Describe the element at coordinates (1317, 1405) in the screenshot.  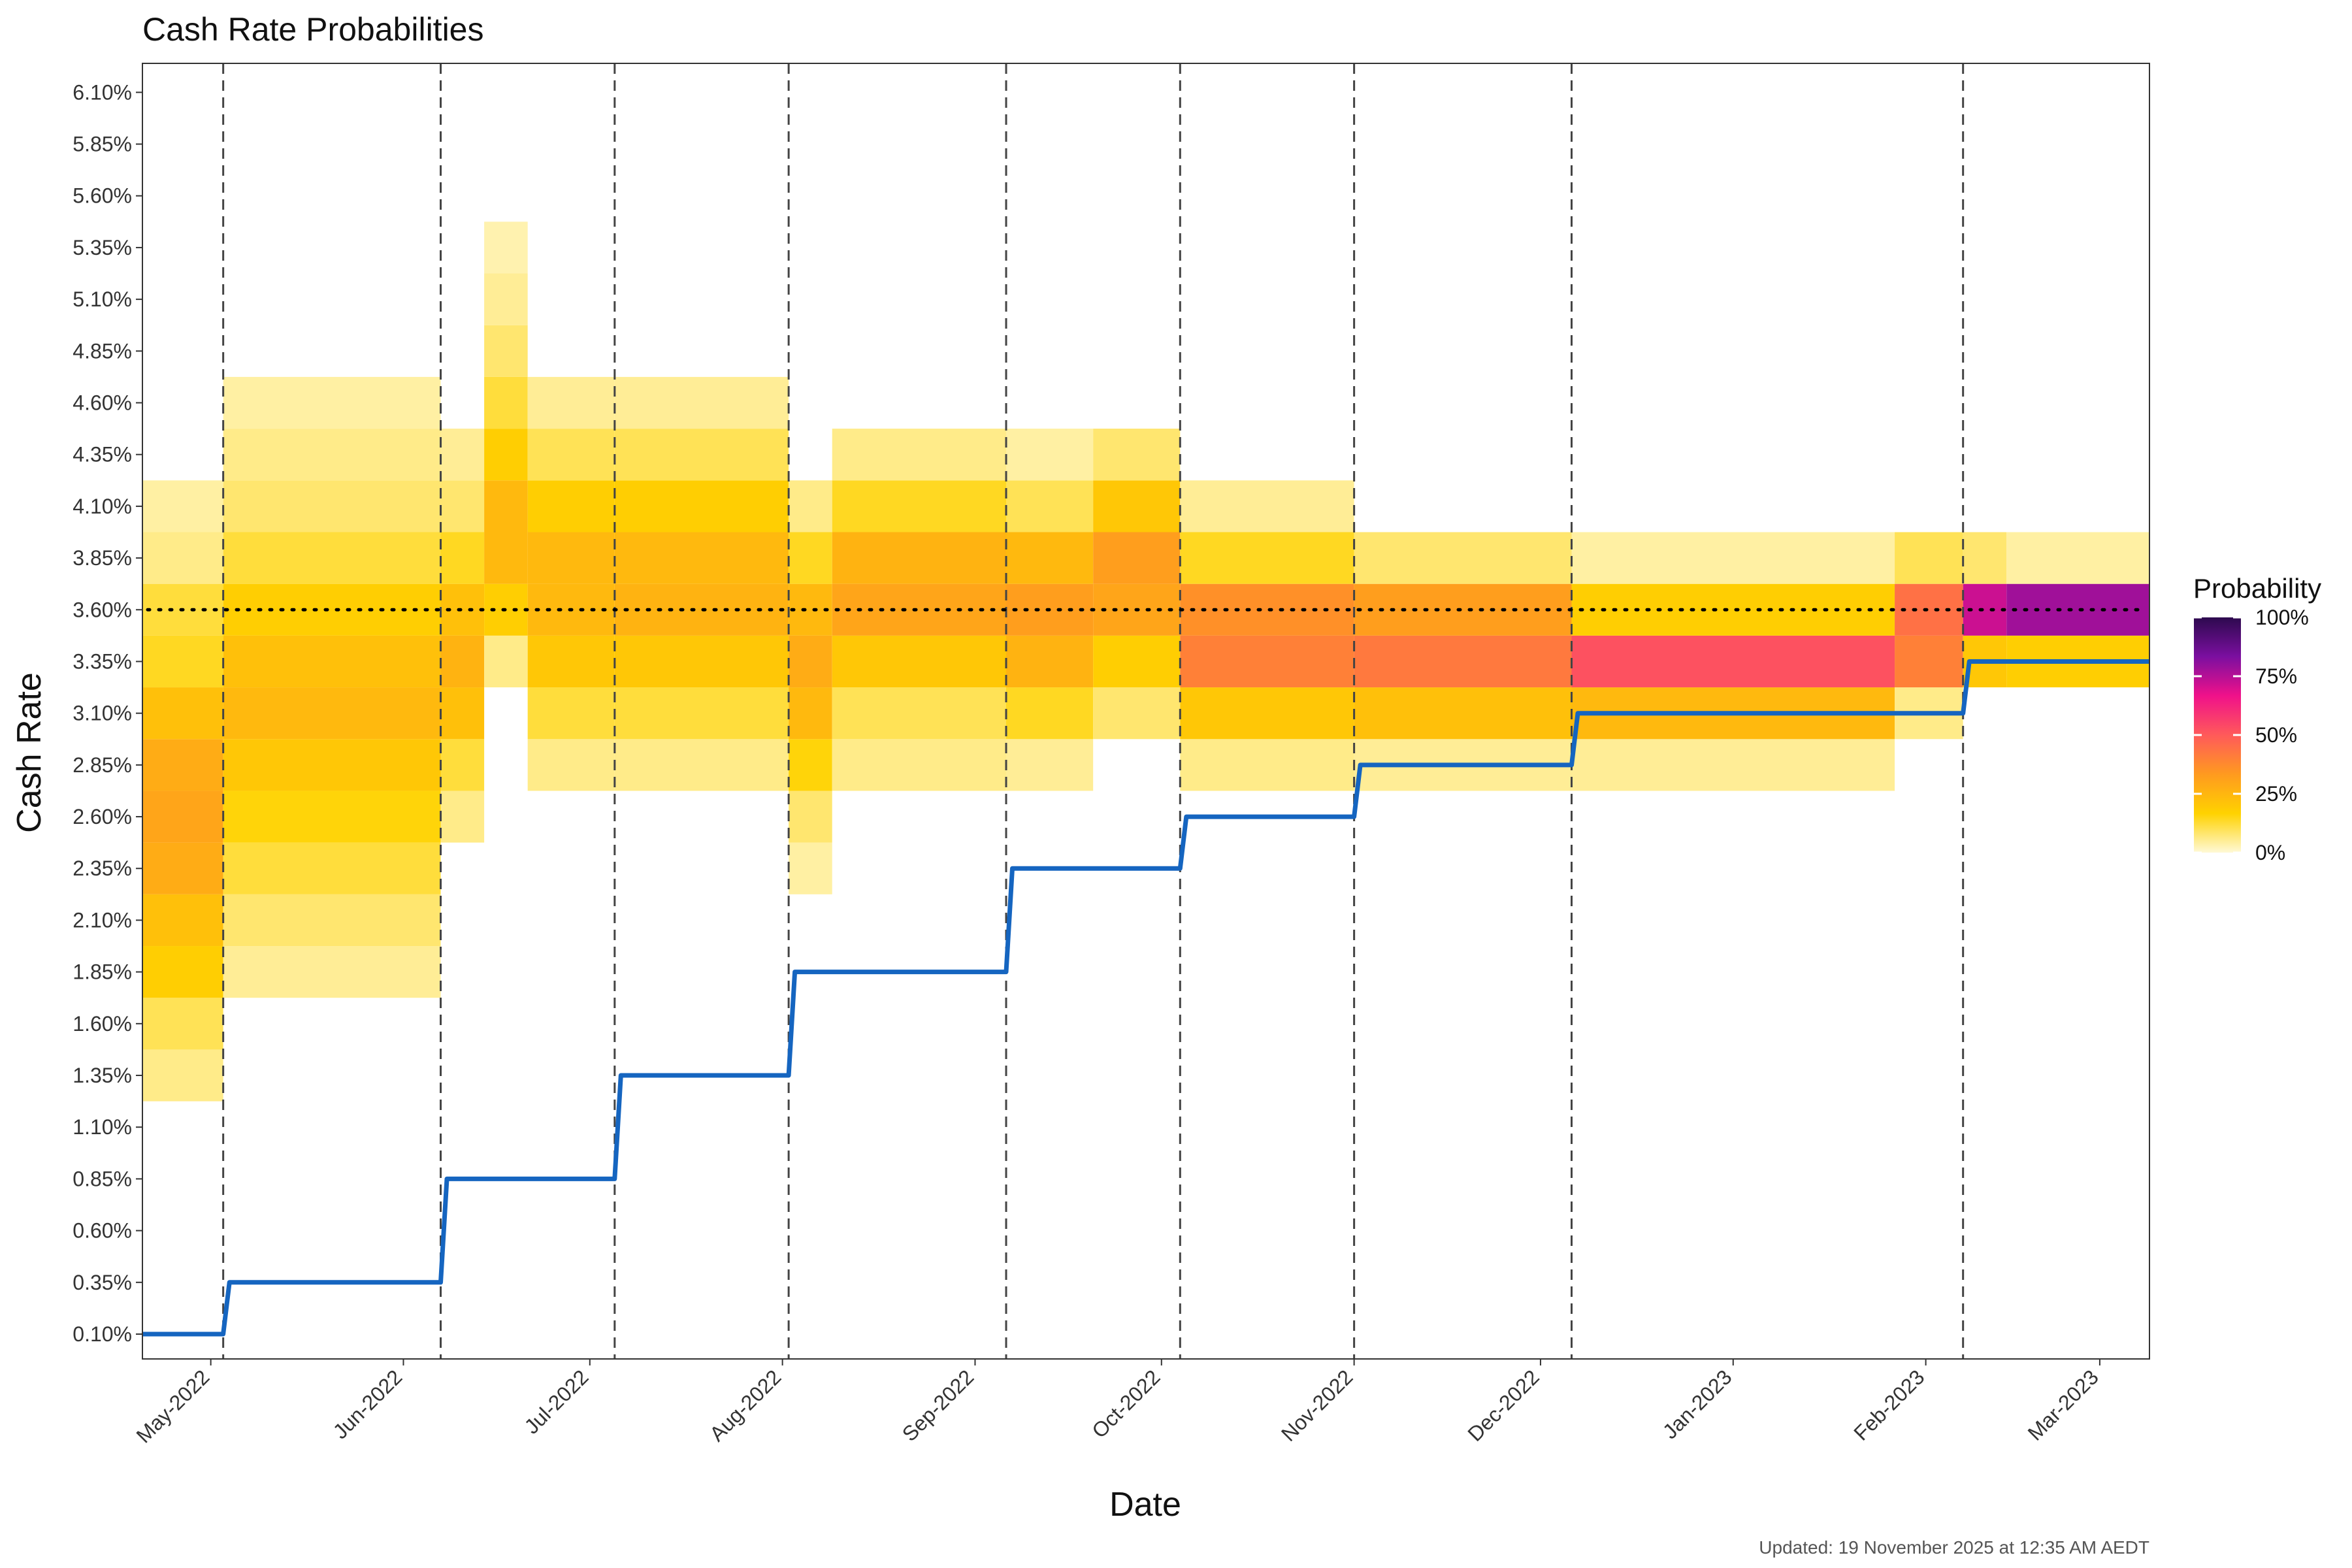
I see `x-tick-label: Nov-2022` at that location.